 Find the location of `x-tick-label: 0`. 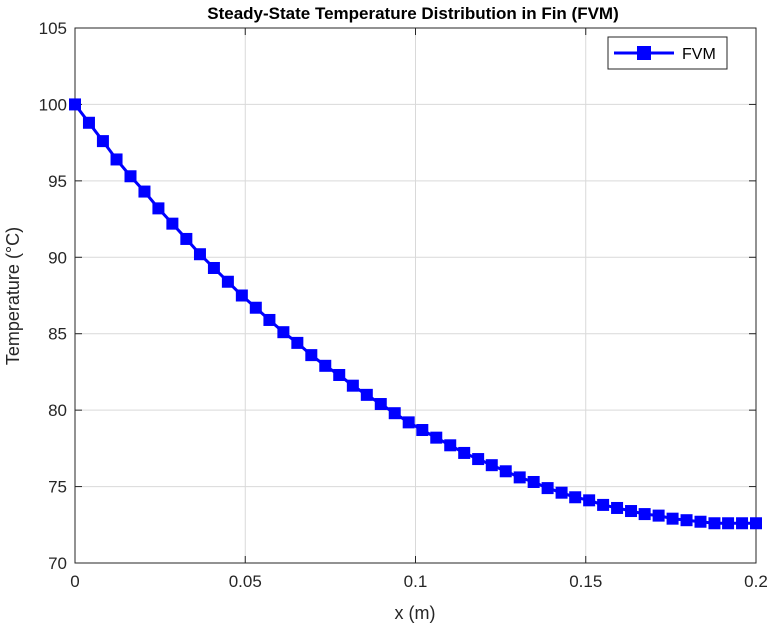

x-tick-label: 0 is located at coordinates (74, 581).